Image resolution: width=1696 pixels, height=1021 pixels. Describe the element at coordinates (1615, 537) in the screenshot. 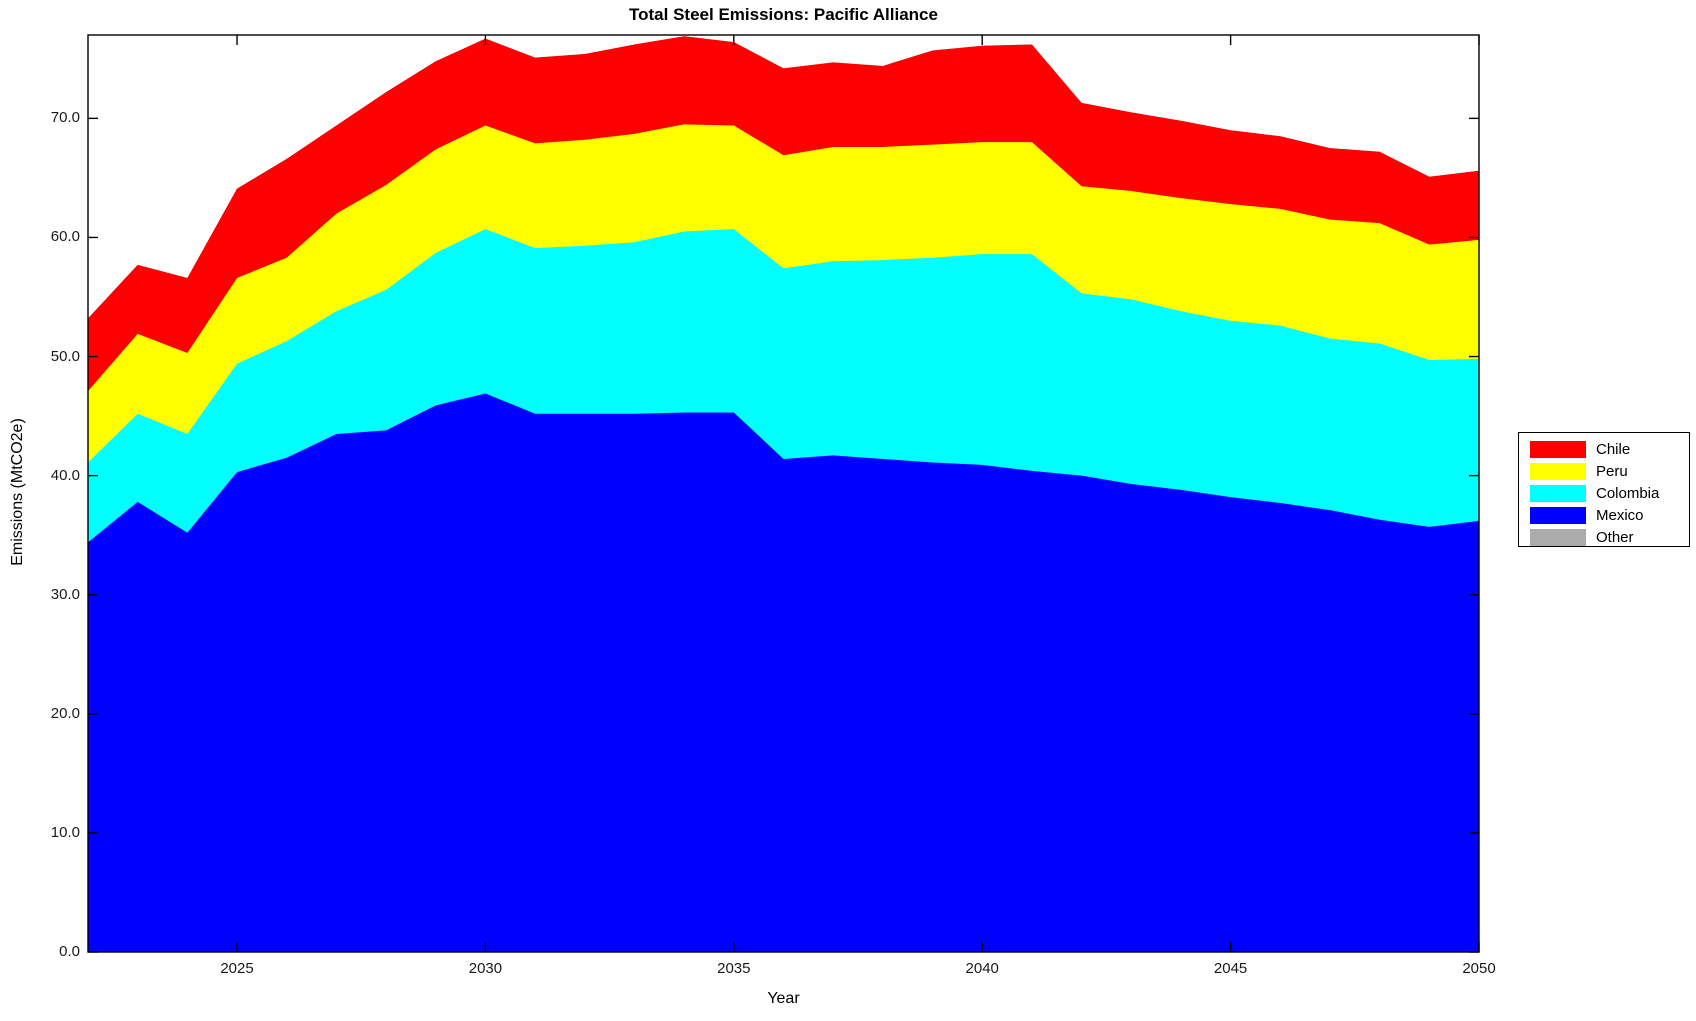

I see `legend-label: Other` at that location.